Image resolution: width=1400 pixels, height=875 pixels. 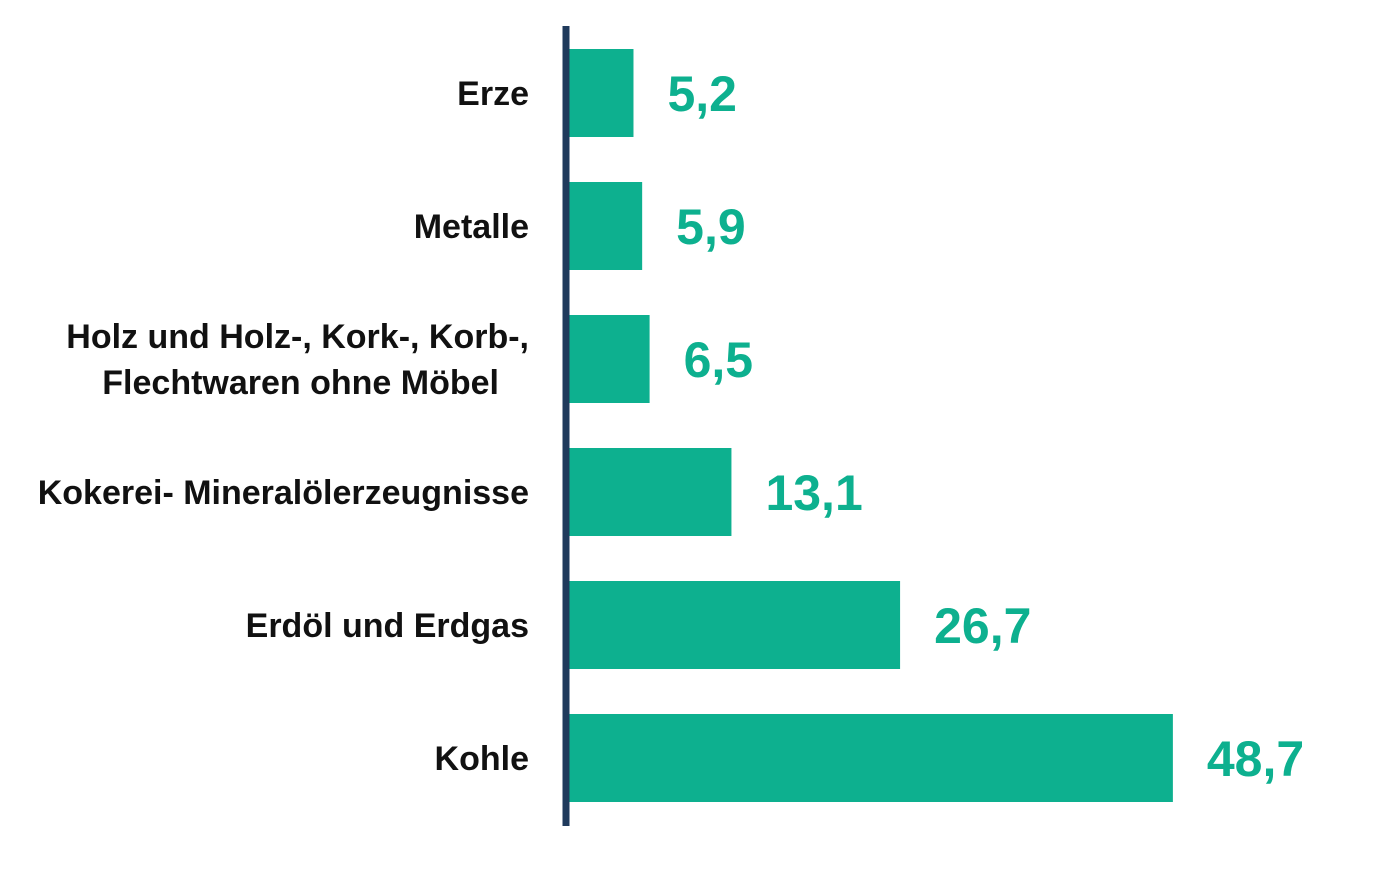 I want to click on category-label-5: Kohle, so click(x=482, y=759).